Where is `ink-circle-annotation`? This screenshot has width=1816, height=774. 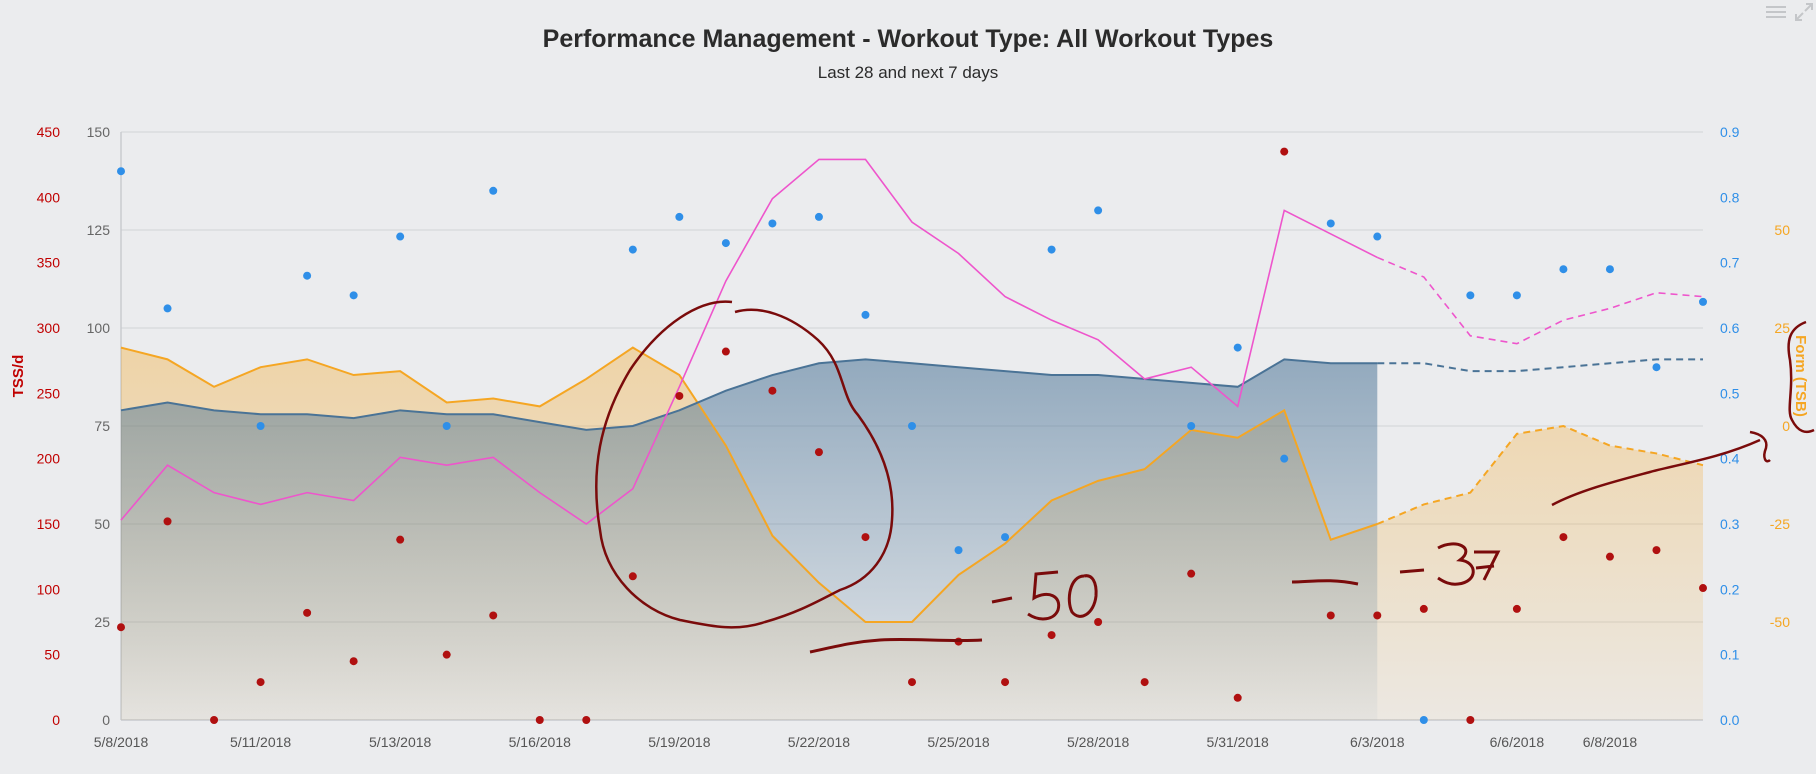
ink-circle-annotation is located at coordinates (744, 464).